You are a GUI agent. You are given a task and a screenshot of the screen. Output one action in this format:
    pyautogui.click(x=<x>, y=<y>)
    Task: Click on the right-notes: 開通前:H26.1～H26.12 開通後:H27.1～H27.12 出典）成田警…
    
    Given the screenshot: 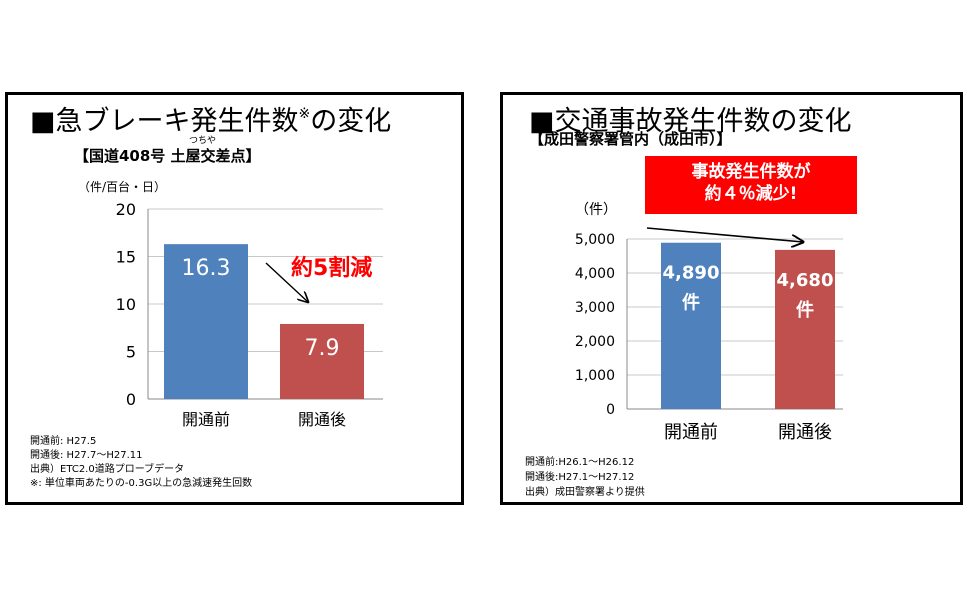 What is the action you would take?
    pyautogui.click(x=585, y=477)
    